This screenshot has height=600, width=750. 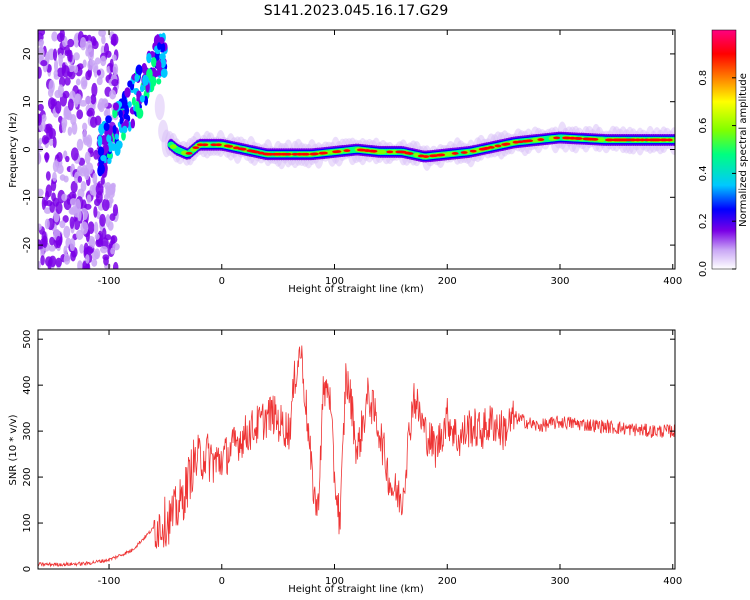 I want to click on spectrogram-halo, so click(x=159, y=107).